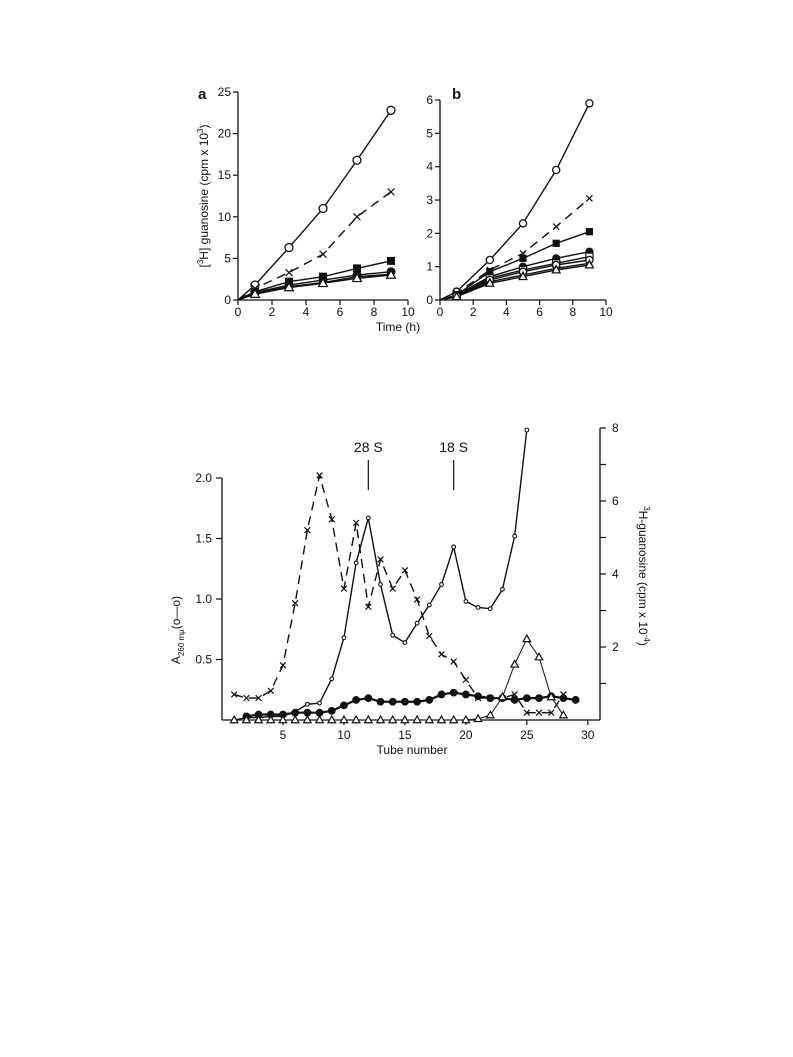 Image resolution: width=793 pixels, height=1057 pixels. What do you see at coordinates (314, 280) in the screenshot?
I see `panel-a-series-2-line` at bounding box center [314, 280].